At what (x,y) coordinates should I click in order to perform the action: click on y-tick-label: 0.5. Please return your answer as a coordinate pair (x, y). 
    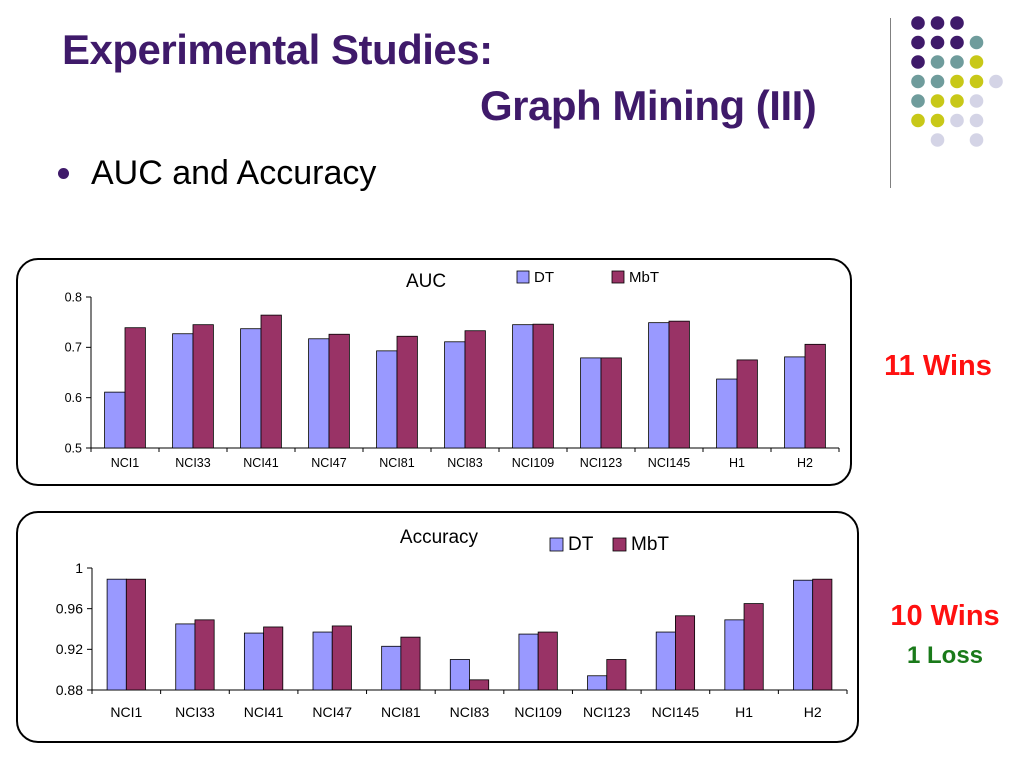
    Looking at the image, I should click on (73, 448).